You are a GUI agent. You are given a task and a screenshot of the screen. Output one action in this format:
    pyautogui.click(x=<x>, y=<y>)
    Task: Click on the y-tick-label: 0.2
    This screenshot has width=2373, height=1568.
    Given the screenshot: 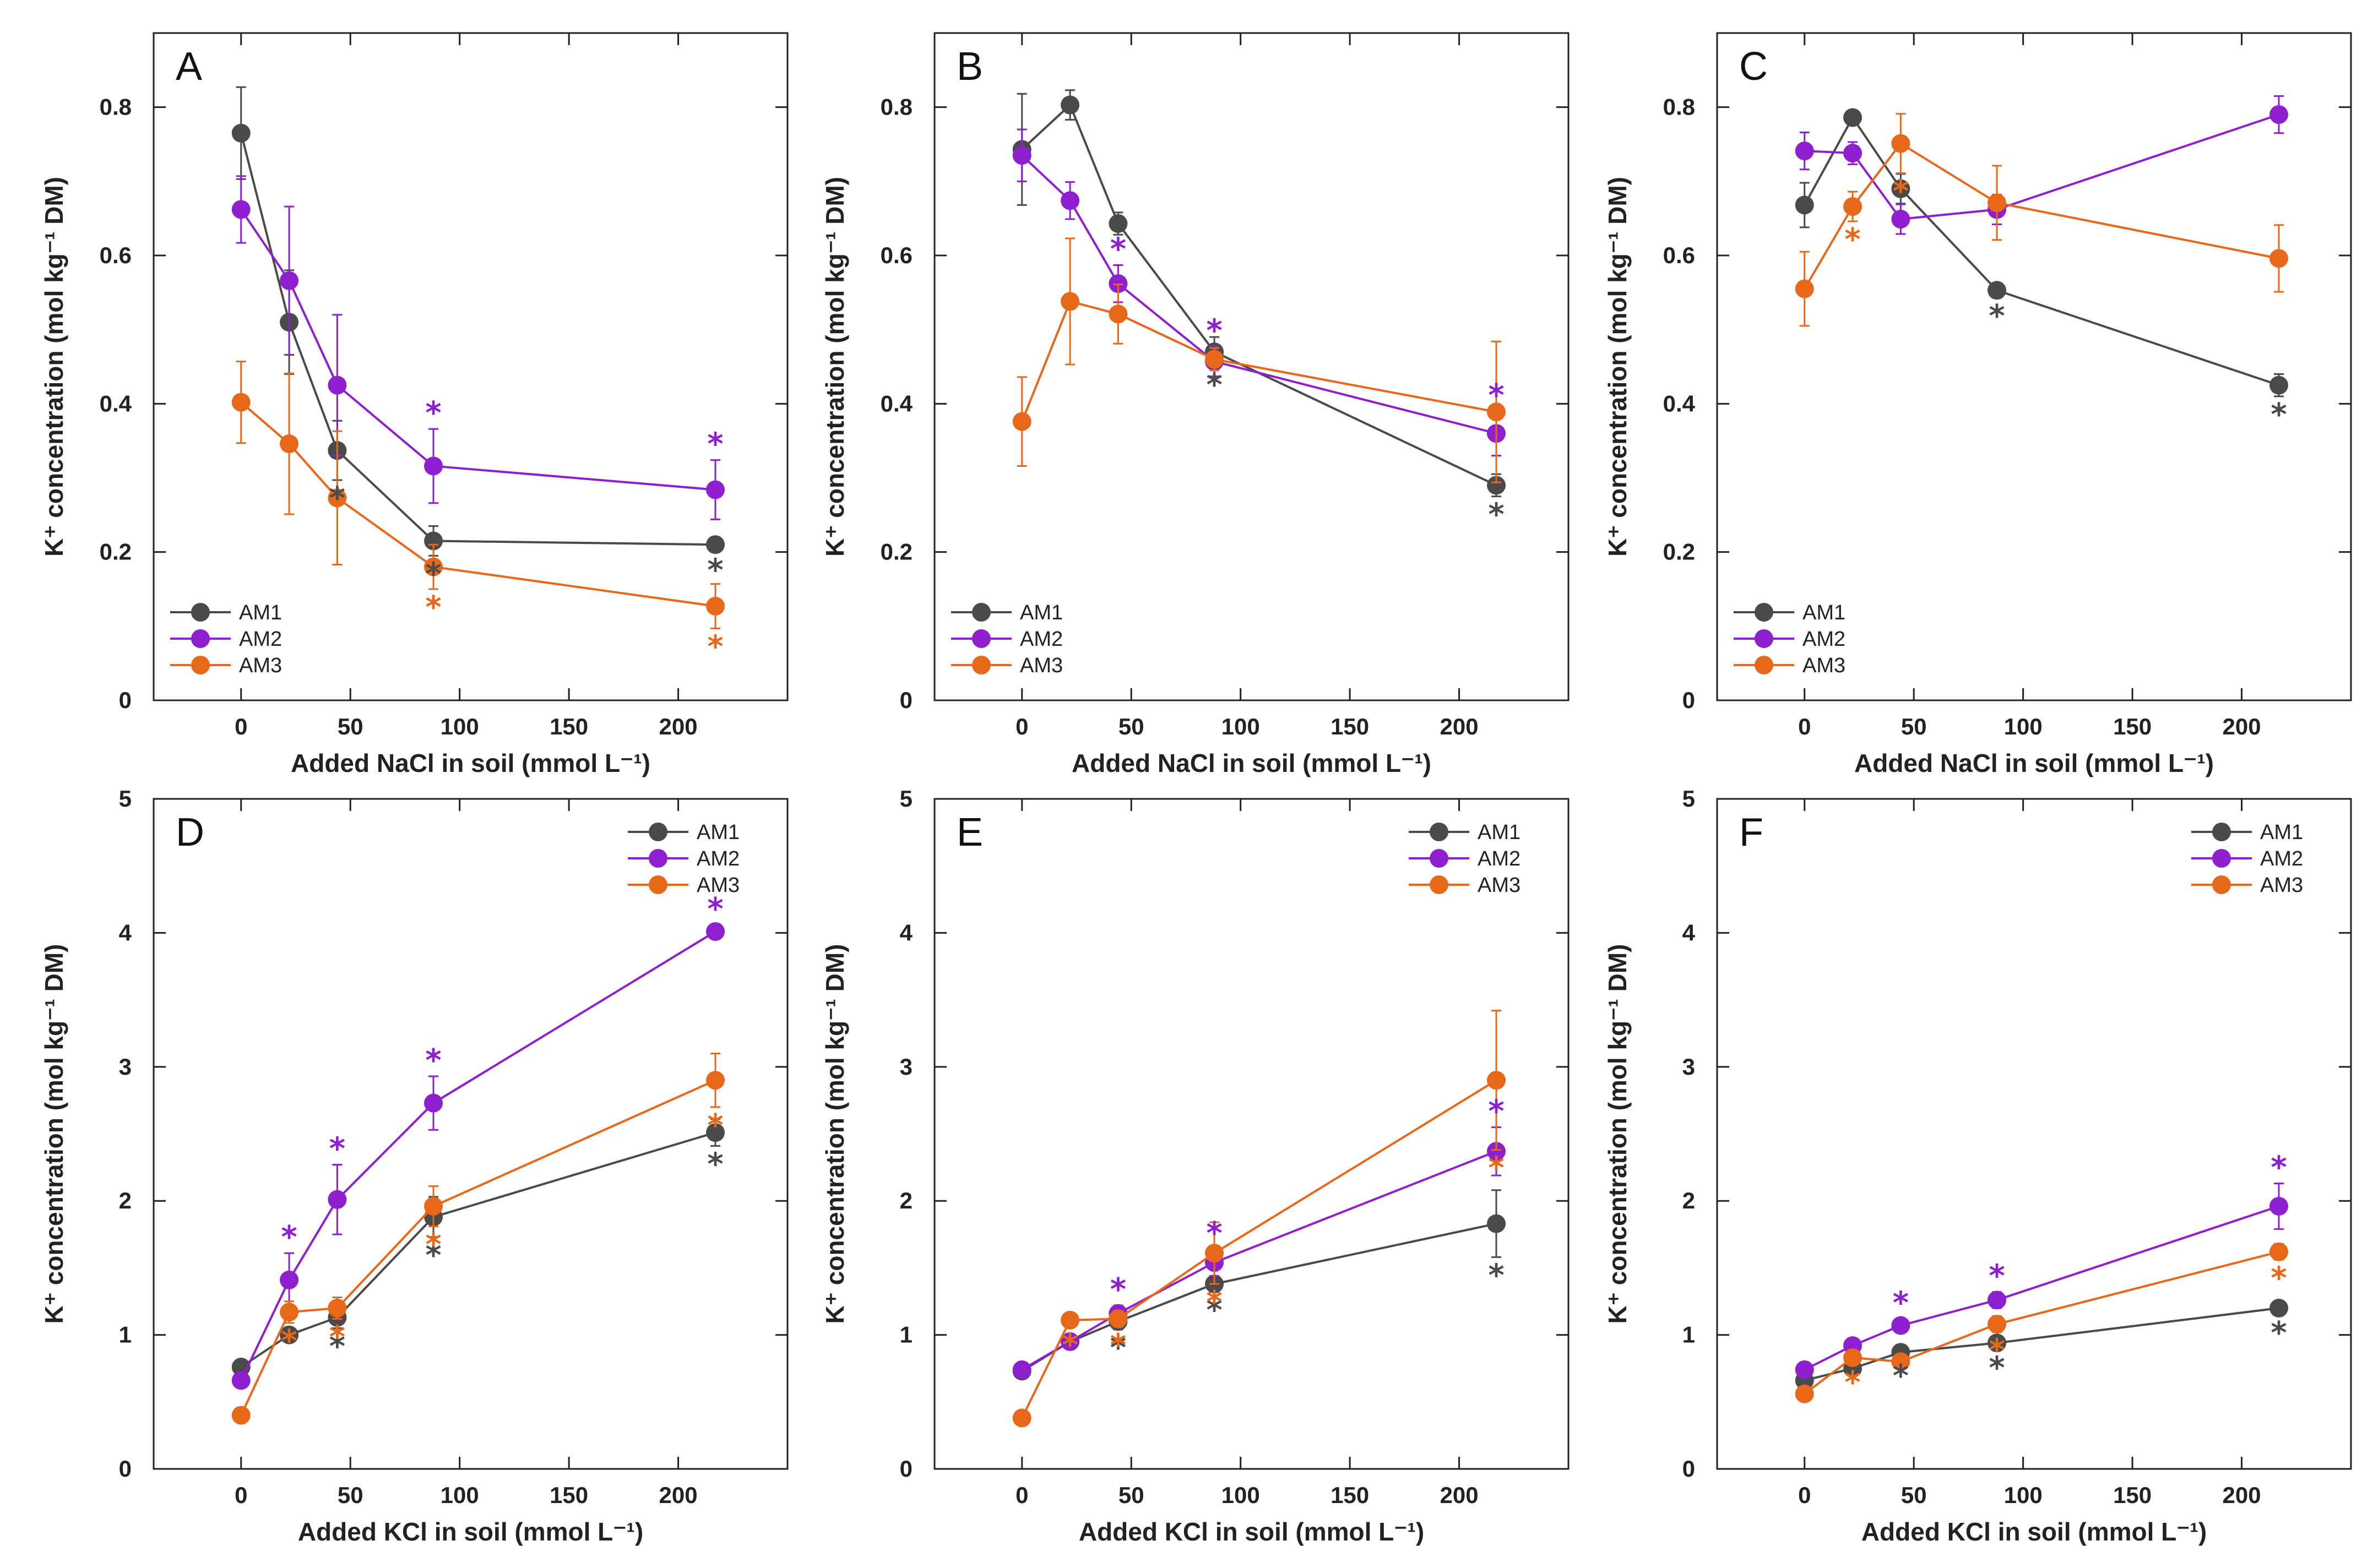 What is the action you would take?
    pyautogui.click(x=116, y=552)
    